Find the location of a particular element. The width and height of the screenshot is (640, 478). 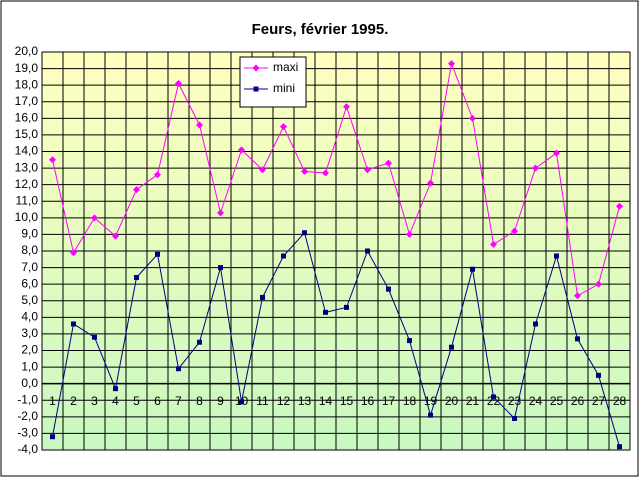

y-tick-label: 19,0 is located at coordinates (27, 68).